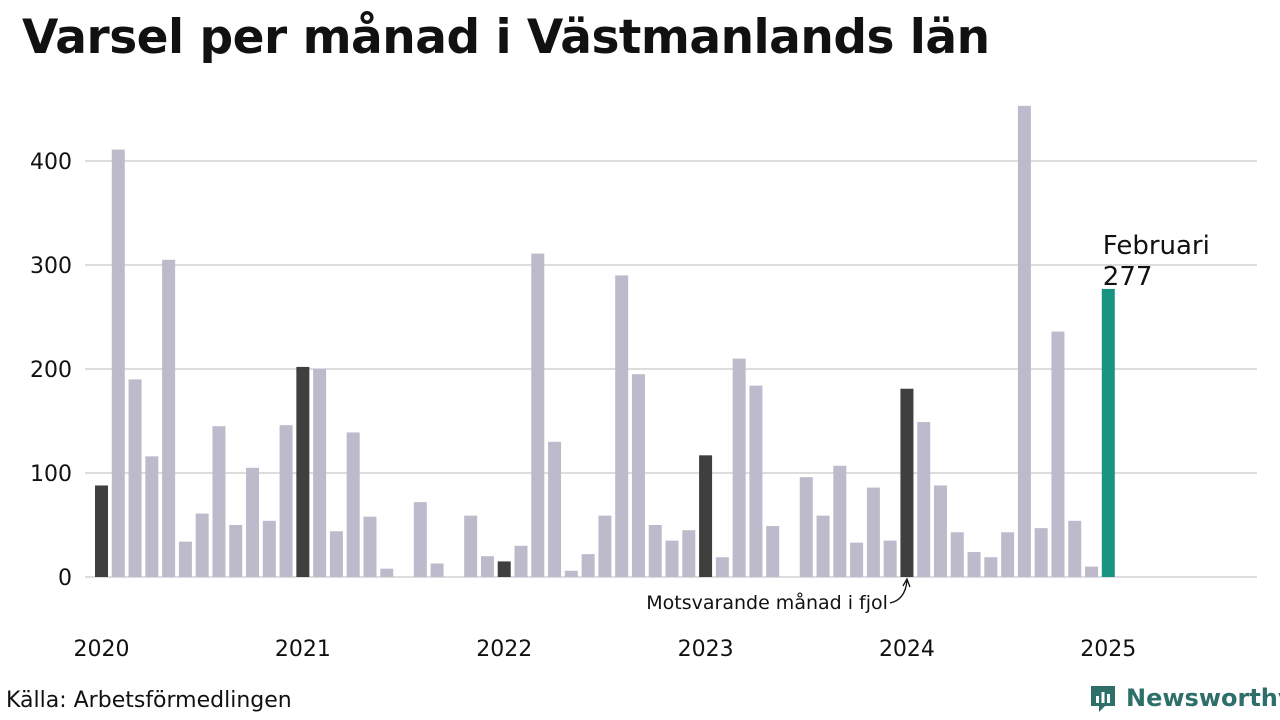 This screenshot has height=720, width=1280. Describe the element at coordinates (1108, 432) in the screenshot. I see `bar-current-month` at that location.